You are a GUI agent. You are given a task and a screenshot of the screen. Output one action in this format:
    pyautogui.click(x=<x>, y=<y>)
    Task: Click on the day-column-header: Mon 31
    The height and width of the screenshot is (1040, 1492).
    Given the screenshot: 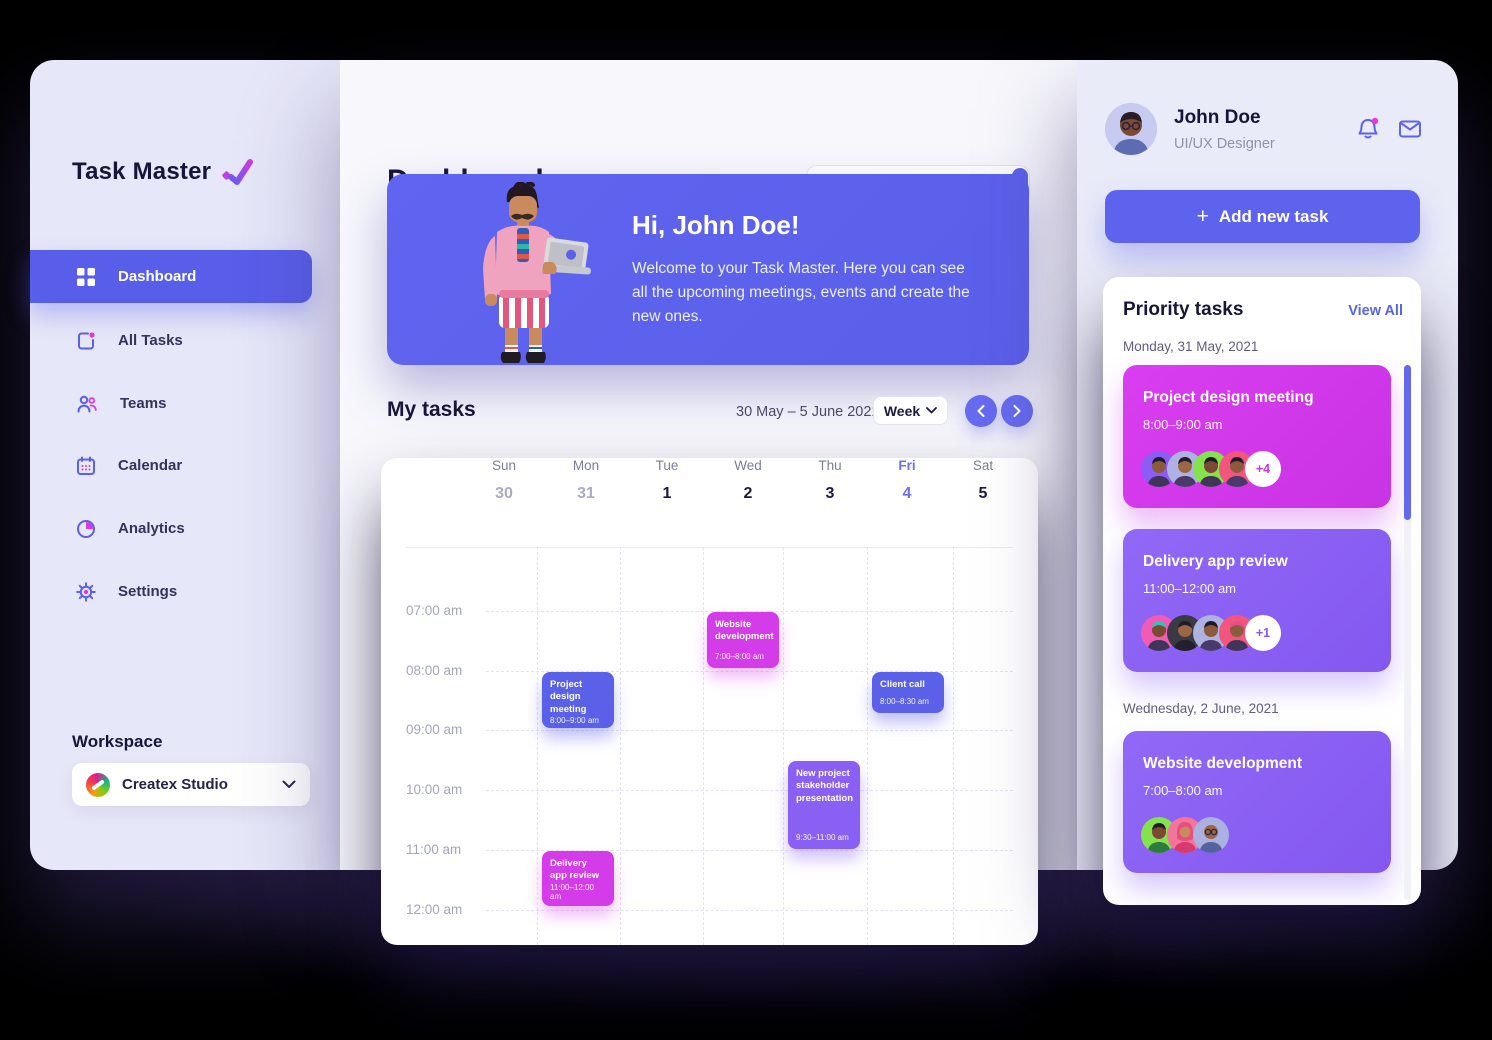 What is the action you would take?
    pyautogui.click(x=586, y=480)
    